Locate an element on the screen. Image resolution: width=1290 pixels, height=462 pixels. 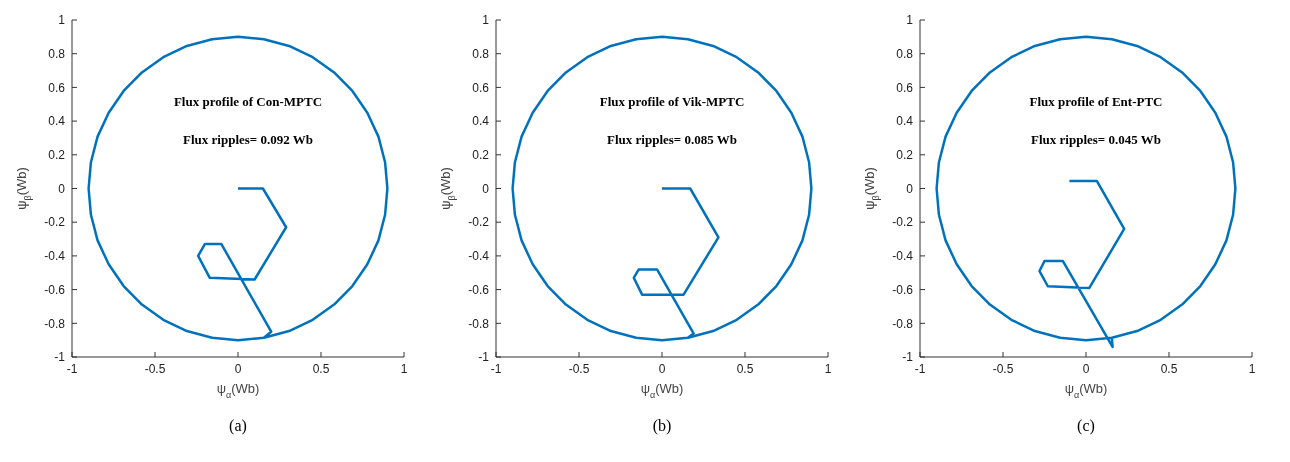
text: Flux ripples= 0.085 Wb is located at coordinates (672, 140).